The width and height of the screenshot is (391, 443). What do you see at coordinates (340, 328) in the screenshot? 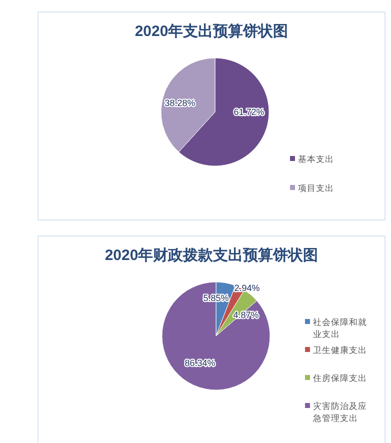
I see `legend-label: 社会保障和就业支出` at bounding box center [340, 328].